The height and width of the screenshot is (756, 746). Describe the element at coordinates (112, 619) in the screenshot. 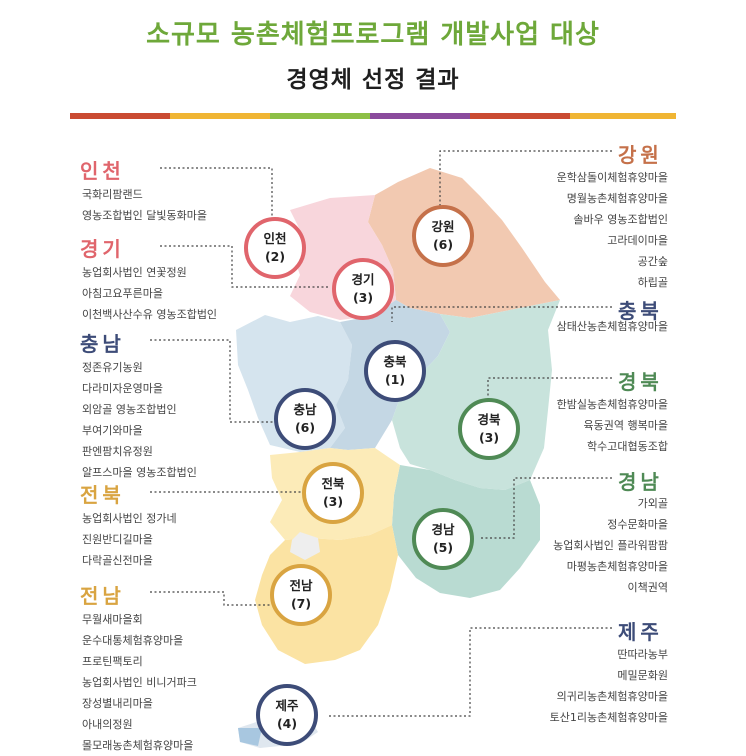

I see `list-item: 무월새마을회` at that location.